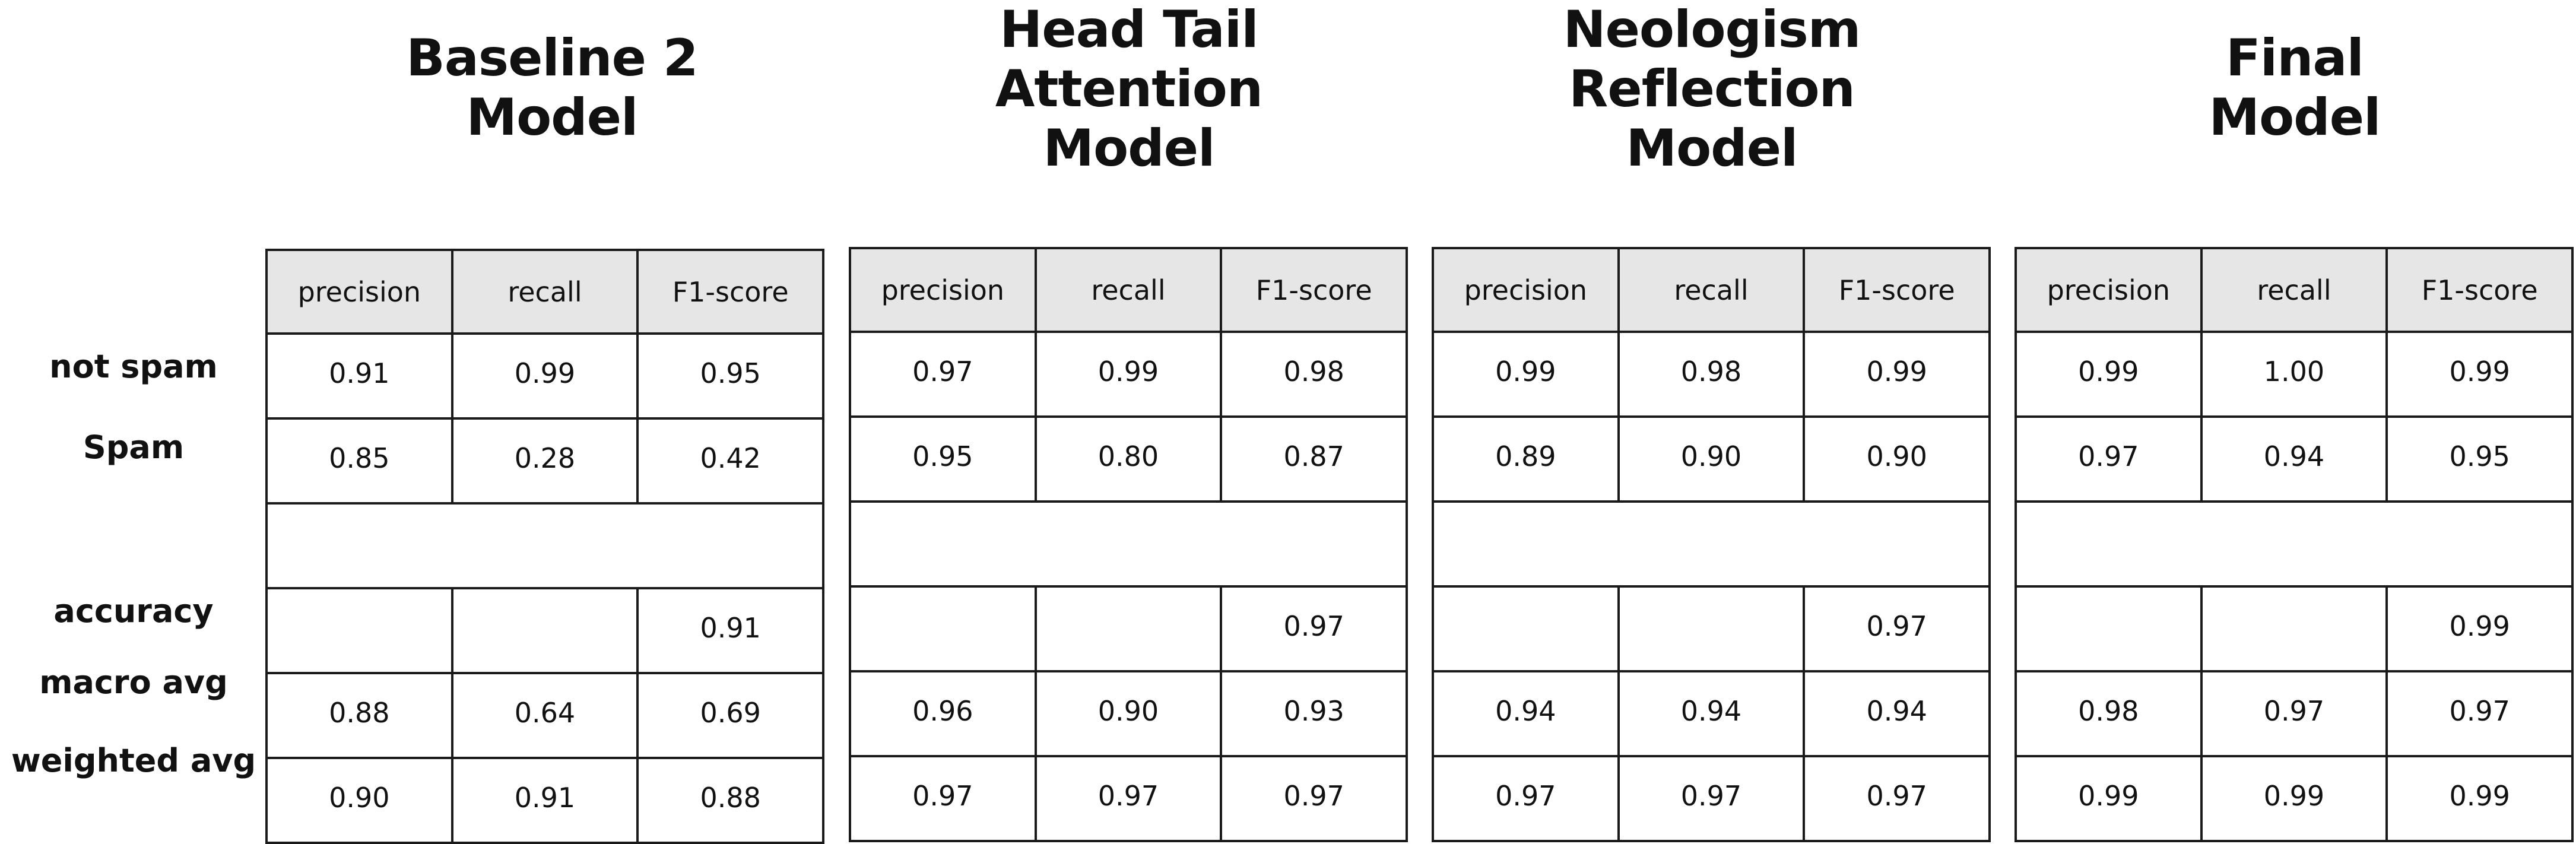 This screenshot has height=844, width=2576. I want to click on cell-precision: 0.89, so click(1526, 459).